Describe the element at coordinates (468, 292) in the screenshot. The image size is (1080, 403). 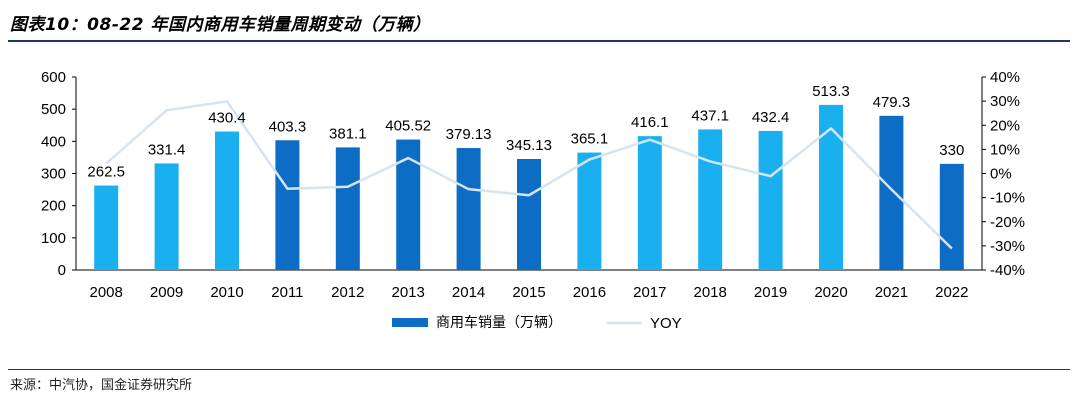
I see `x-tick-label: 2014` at that location.